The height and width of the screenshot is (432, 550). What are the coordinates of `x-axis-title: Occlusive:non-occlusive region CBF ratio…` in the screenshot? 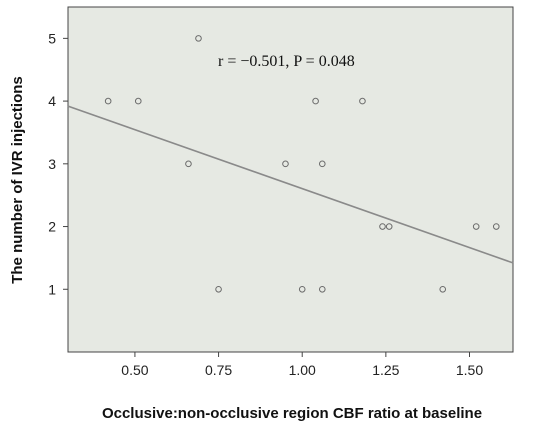 It's located at (292, 413).